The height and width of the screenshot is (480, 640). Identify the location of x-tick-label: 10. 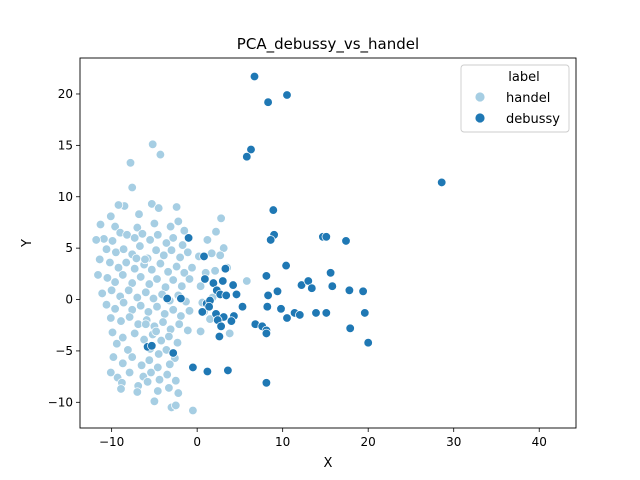
(282, 442).